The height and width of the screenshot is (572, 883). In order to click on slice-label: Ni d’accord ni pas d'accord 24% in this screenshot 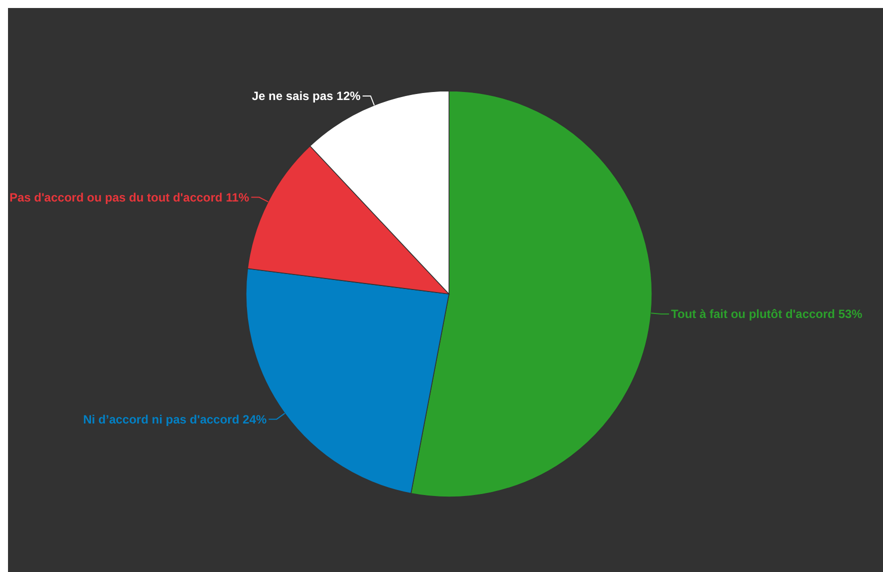, I will do `click(175, 419)`.